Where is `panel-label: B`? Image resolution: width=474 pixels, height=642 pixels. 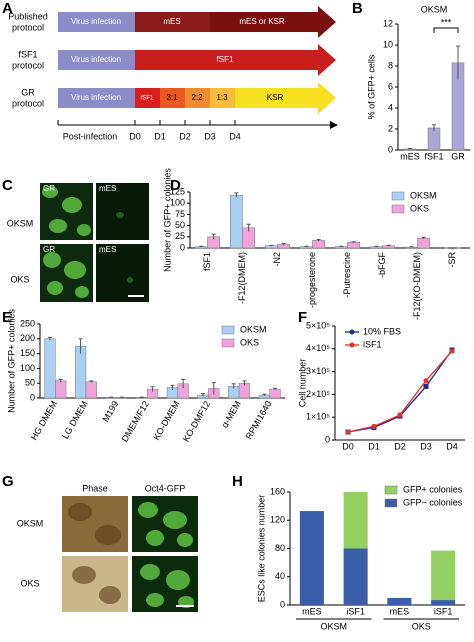
panel-label: B is located at coordinates (357, 8).